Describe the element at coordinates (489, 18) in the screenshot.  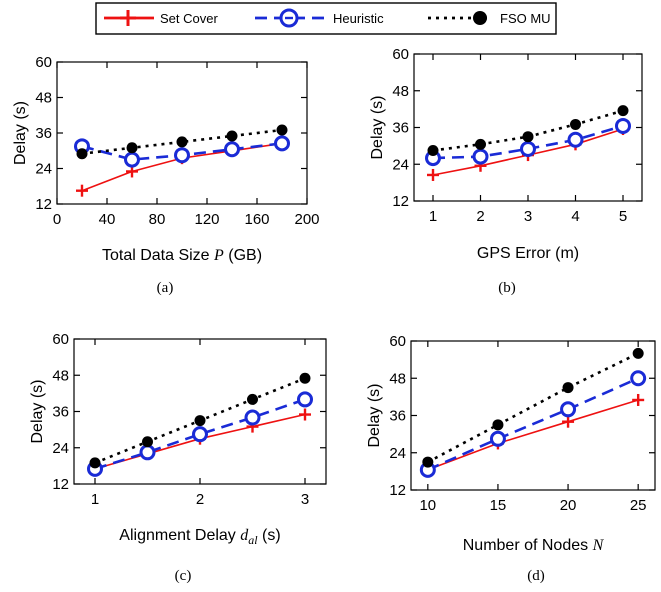
I see `legend-entry-3: FSO MU` at that location.